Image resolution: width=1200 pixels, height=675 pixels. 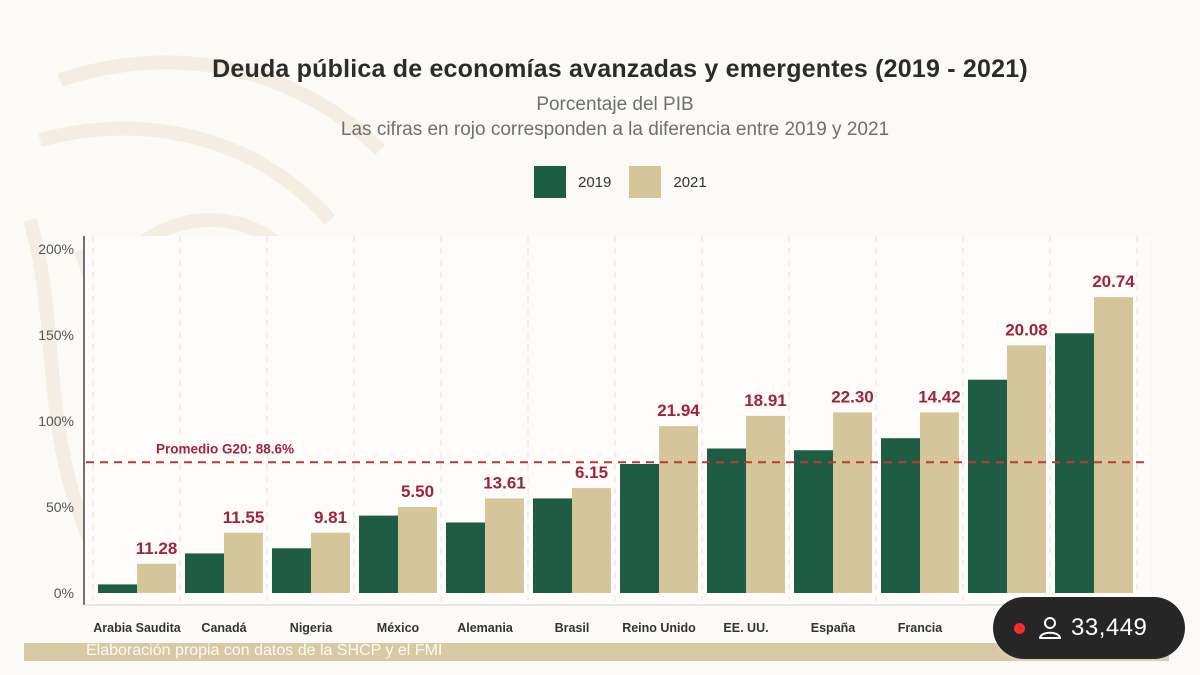 I want to click on chart-subtitle: Porcentaje del PIB, so click(x=615, y=104).